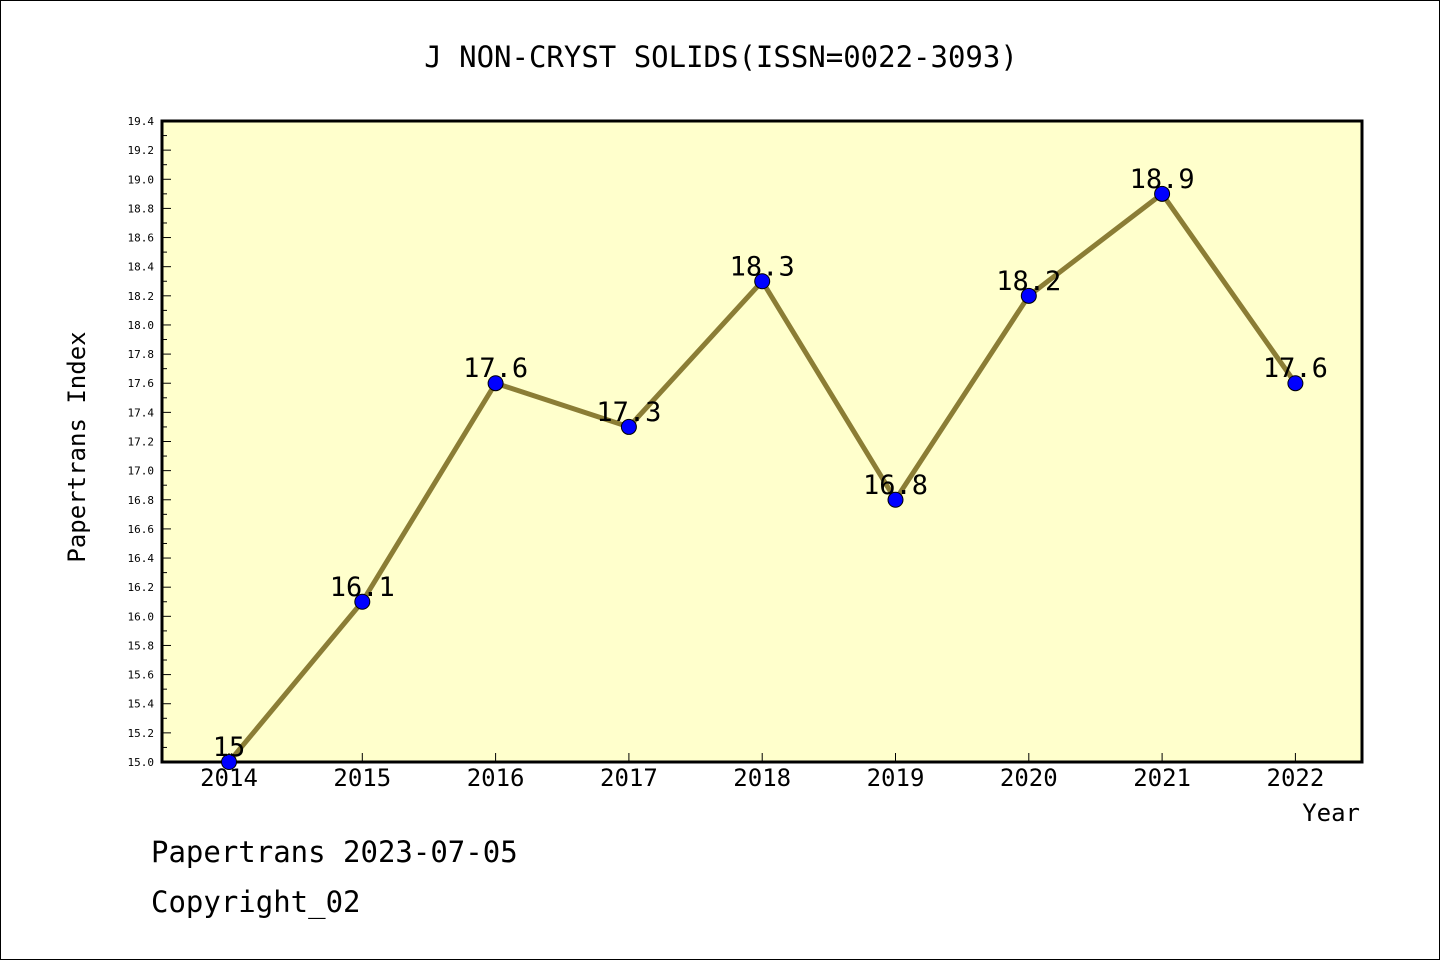  Describe the element at coordinates (1296, 778) in the screenshot. I see `x-tick-label: 2022` at that location.